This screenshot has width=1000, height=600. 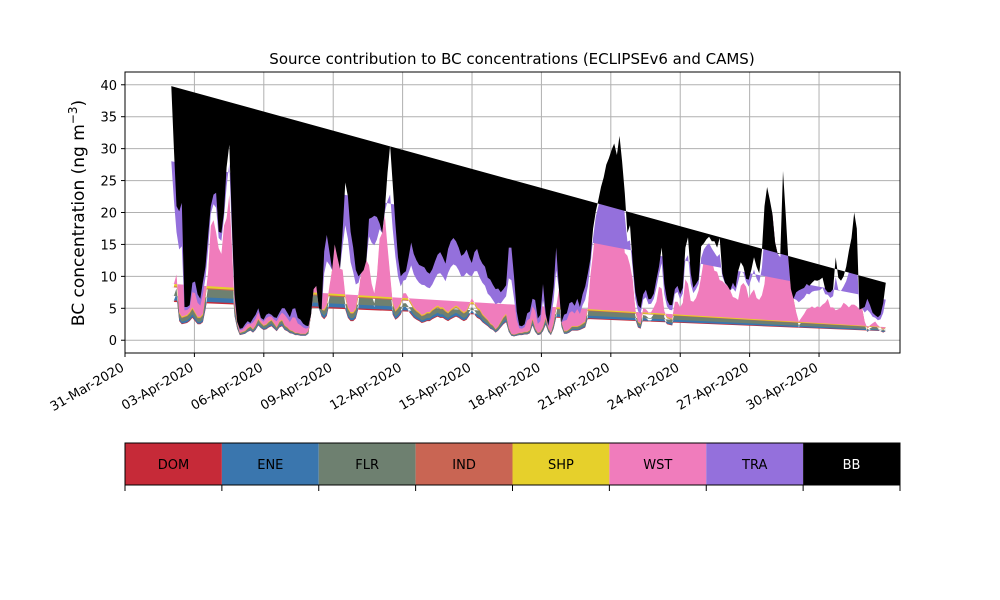 I want to click on y-axis: 0 5 10 15 20 25 30 35 40, so click(x=112, y=214).